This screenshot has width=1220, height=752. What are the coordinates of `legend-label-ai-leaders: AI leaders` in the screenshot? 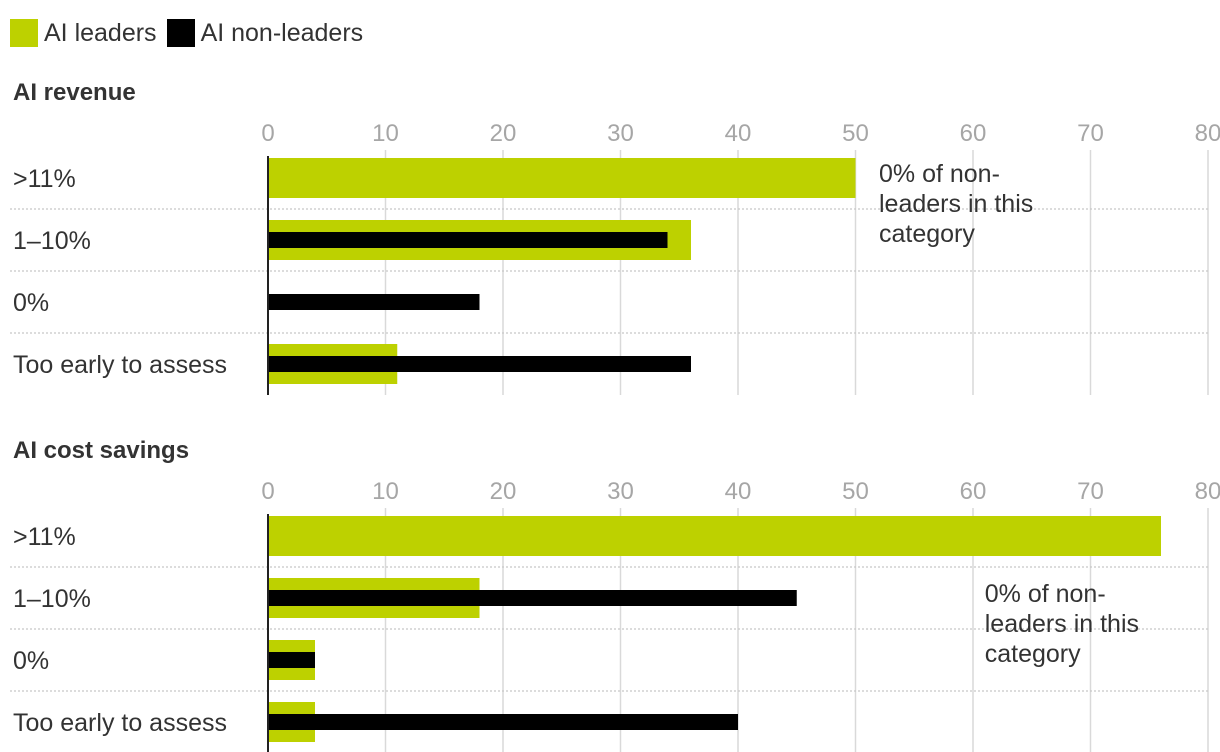 It's located at (100, 32).